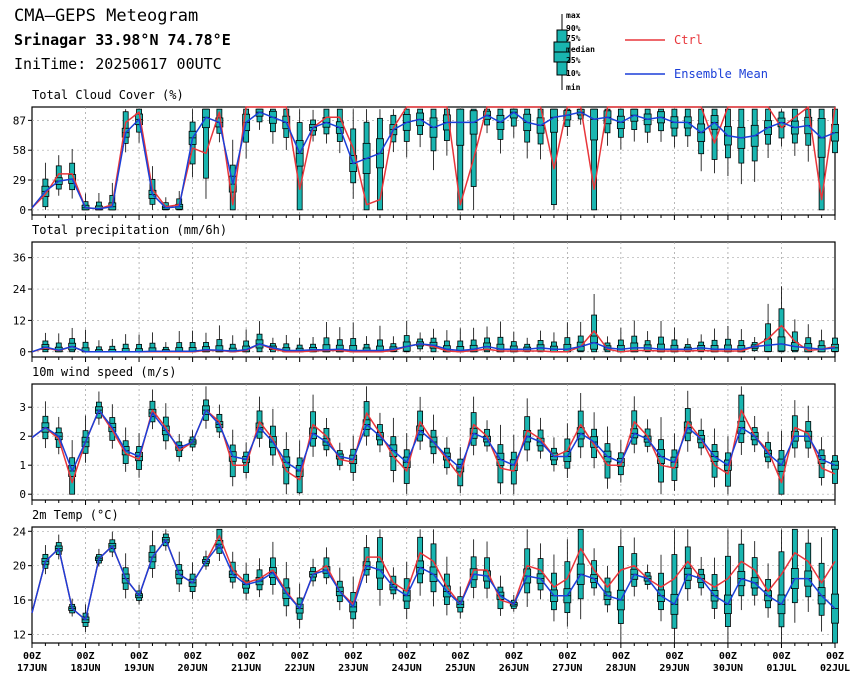  I want to click on x-tick-label-date: 27JUN, so click(567, 668).